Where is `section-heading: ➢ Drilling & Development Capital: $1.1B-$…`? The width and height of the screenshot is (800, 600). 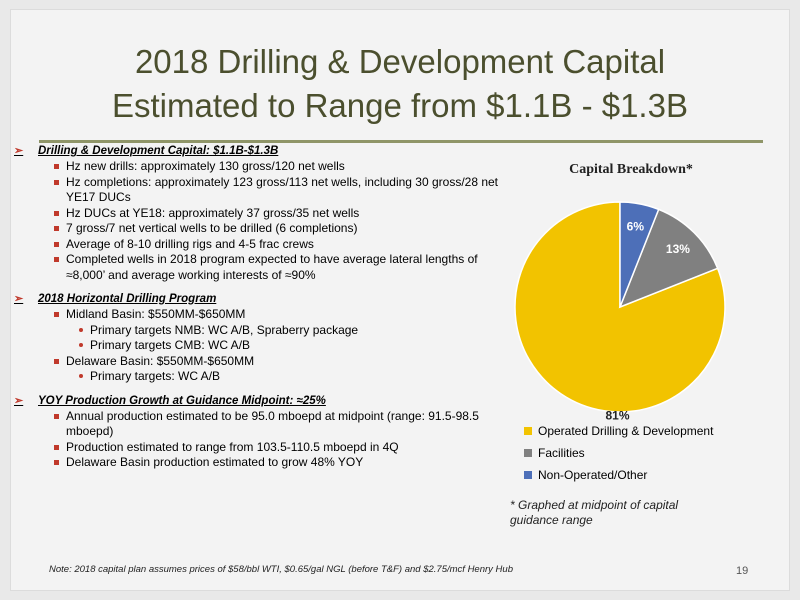 section-heading: ➢ Drilling & Development Capital: $1.1B-$… is located at coordinates (264, 151).